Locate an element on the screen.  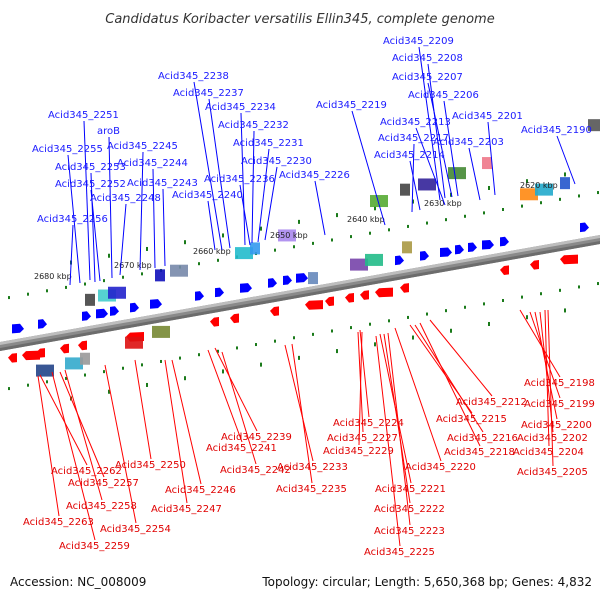
reverse-gene-label: Acid345_2212 is located at coordinates (491, 402).